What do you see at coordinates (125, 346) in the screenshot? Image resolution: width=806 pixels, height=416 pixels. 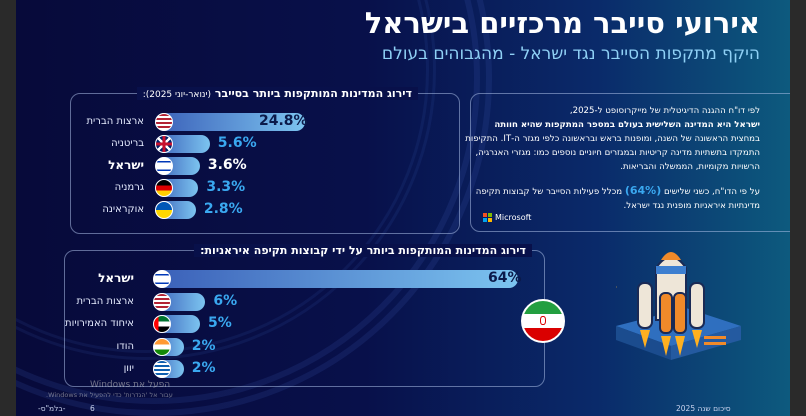 I see `bar-label: הודו` at bounding box center [125, 346].